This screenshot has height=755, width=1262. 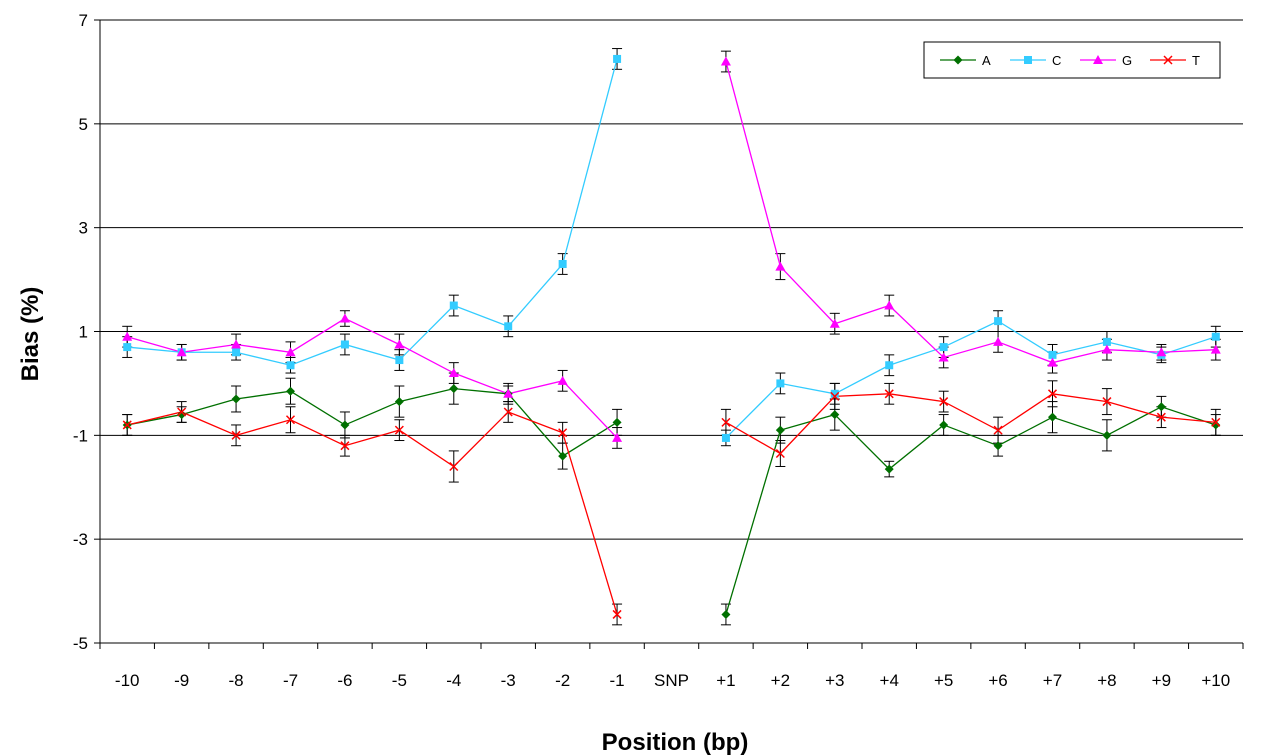 I want to click on x-tick-label: SNP, so click(x=671, y=680).